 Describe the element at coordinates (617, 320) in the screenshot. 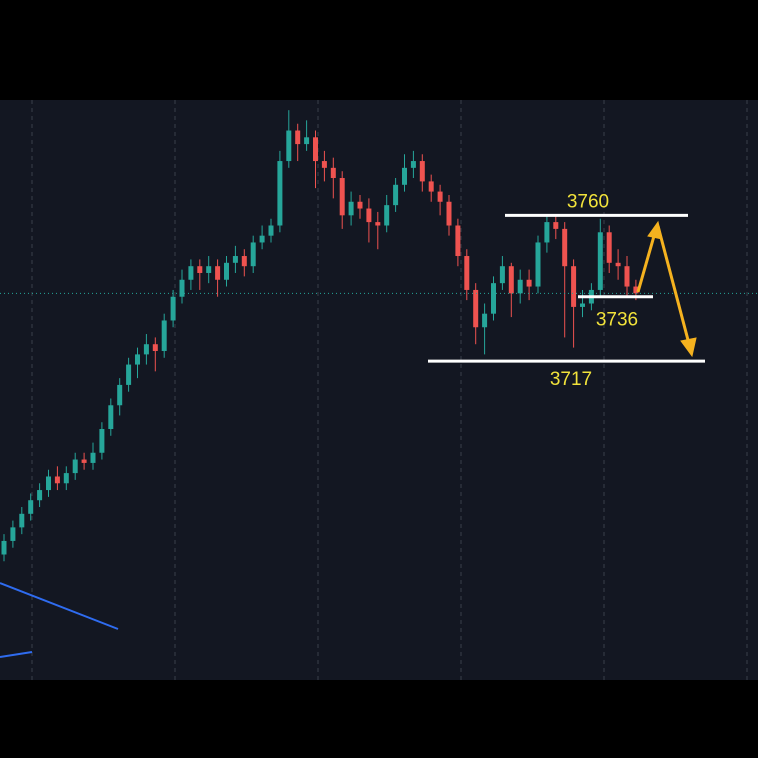

I see `level-label: 3736` at that location.